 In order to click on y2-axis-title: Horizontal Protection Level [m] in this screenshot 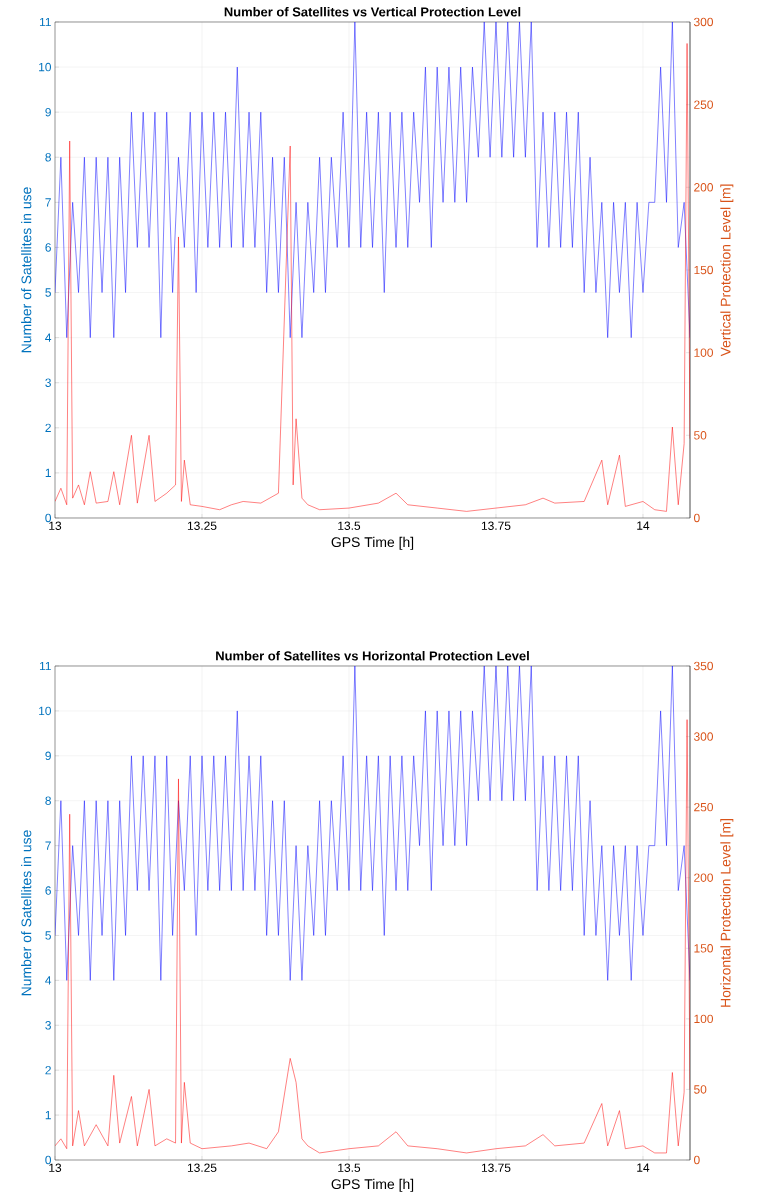, I will do `click(727, 913)`.